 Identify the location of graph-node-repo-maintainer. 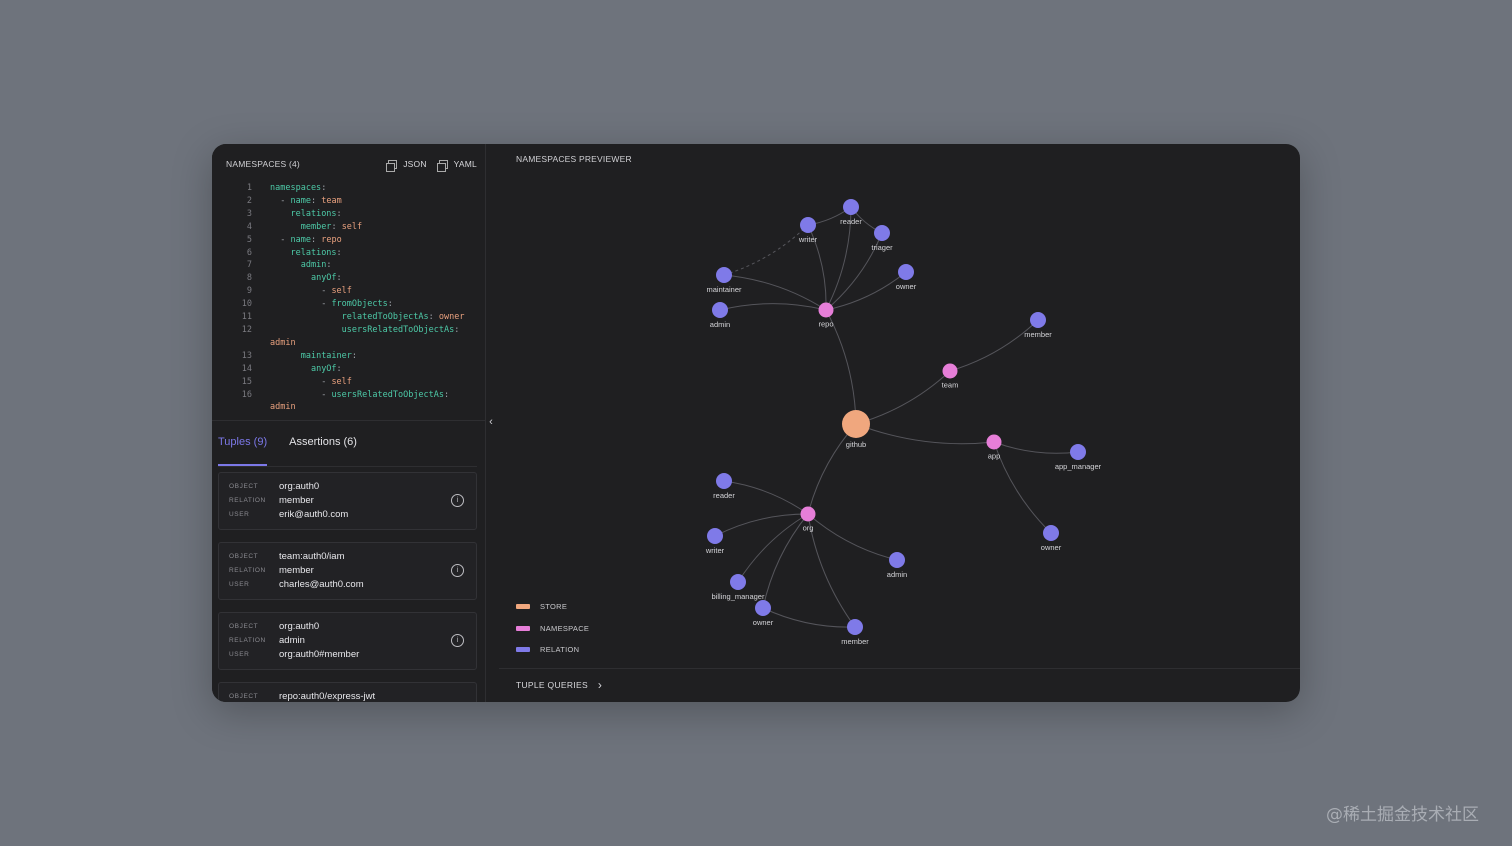
(724, 275).